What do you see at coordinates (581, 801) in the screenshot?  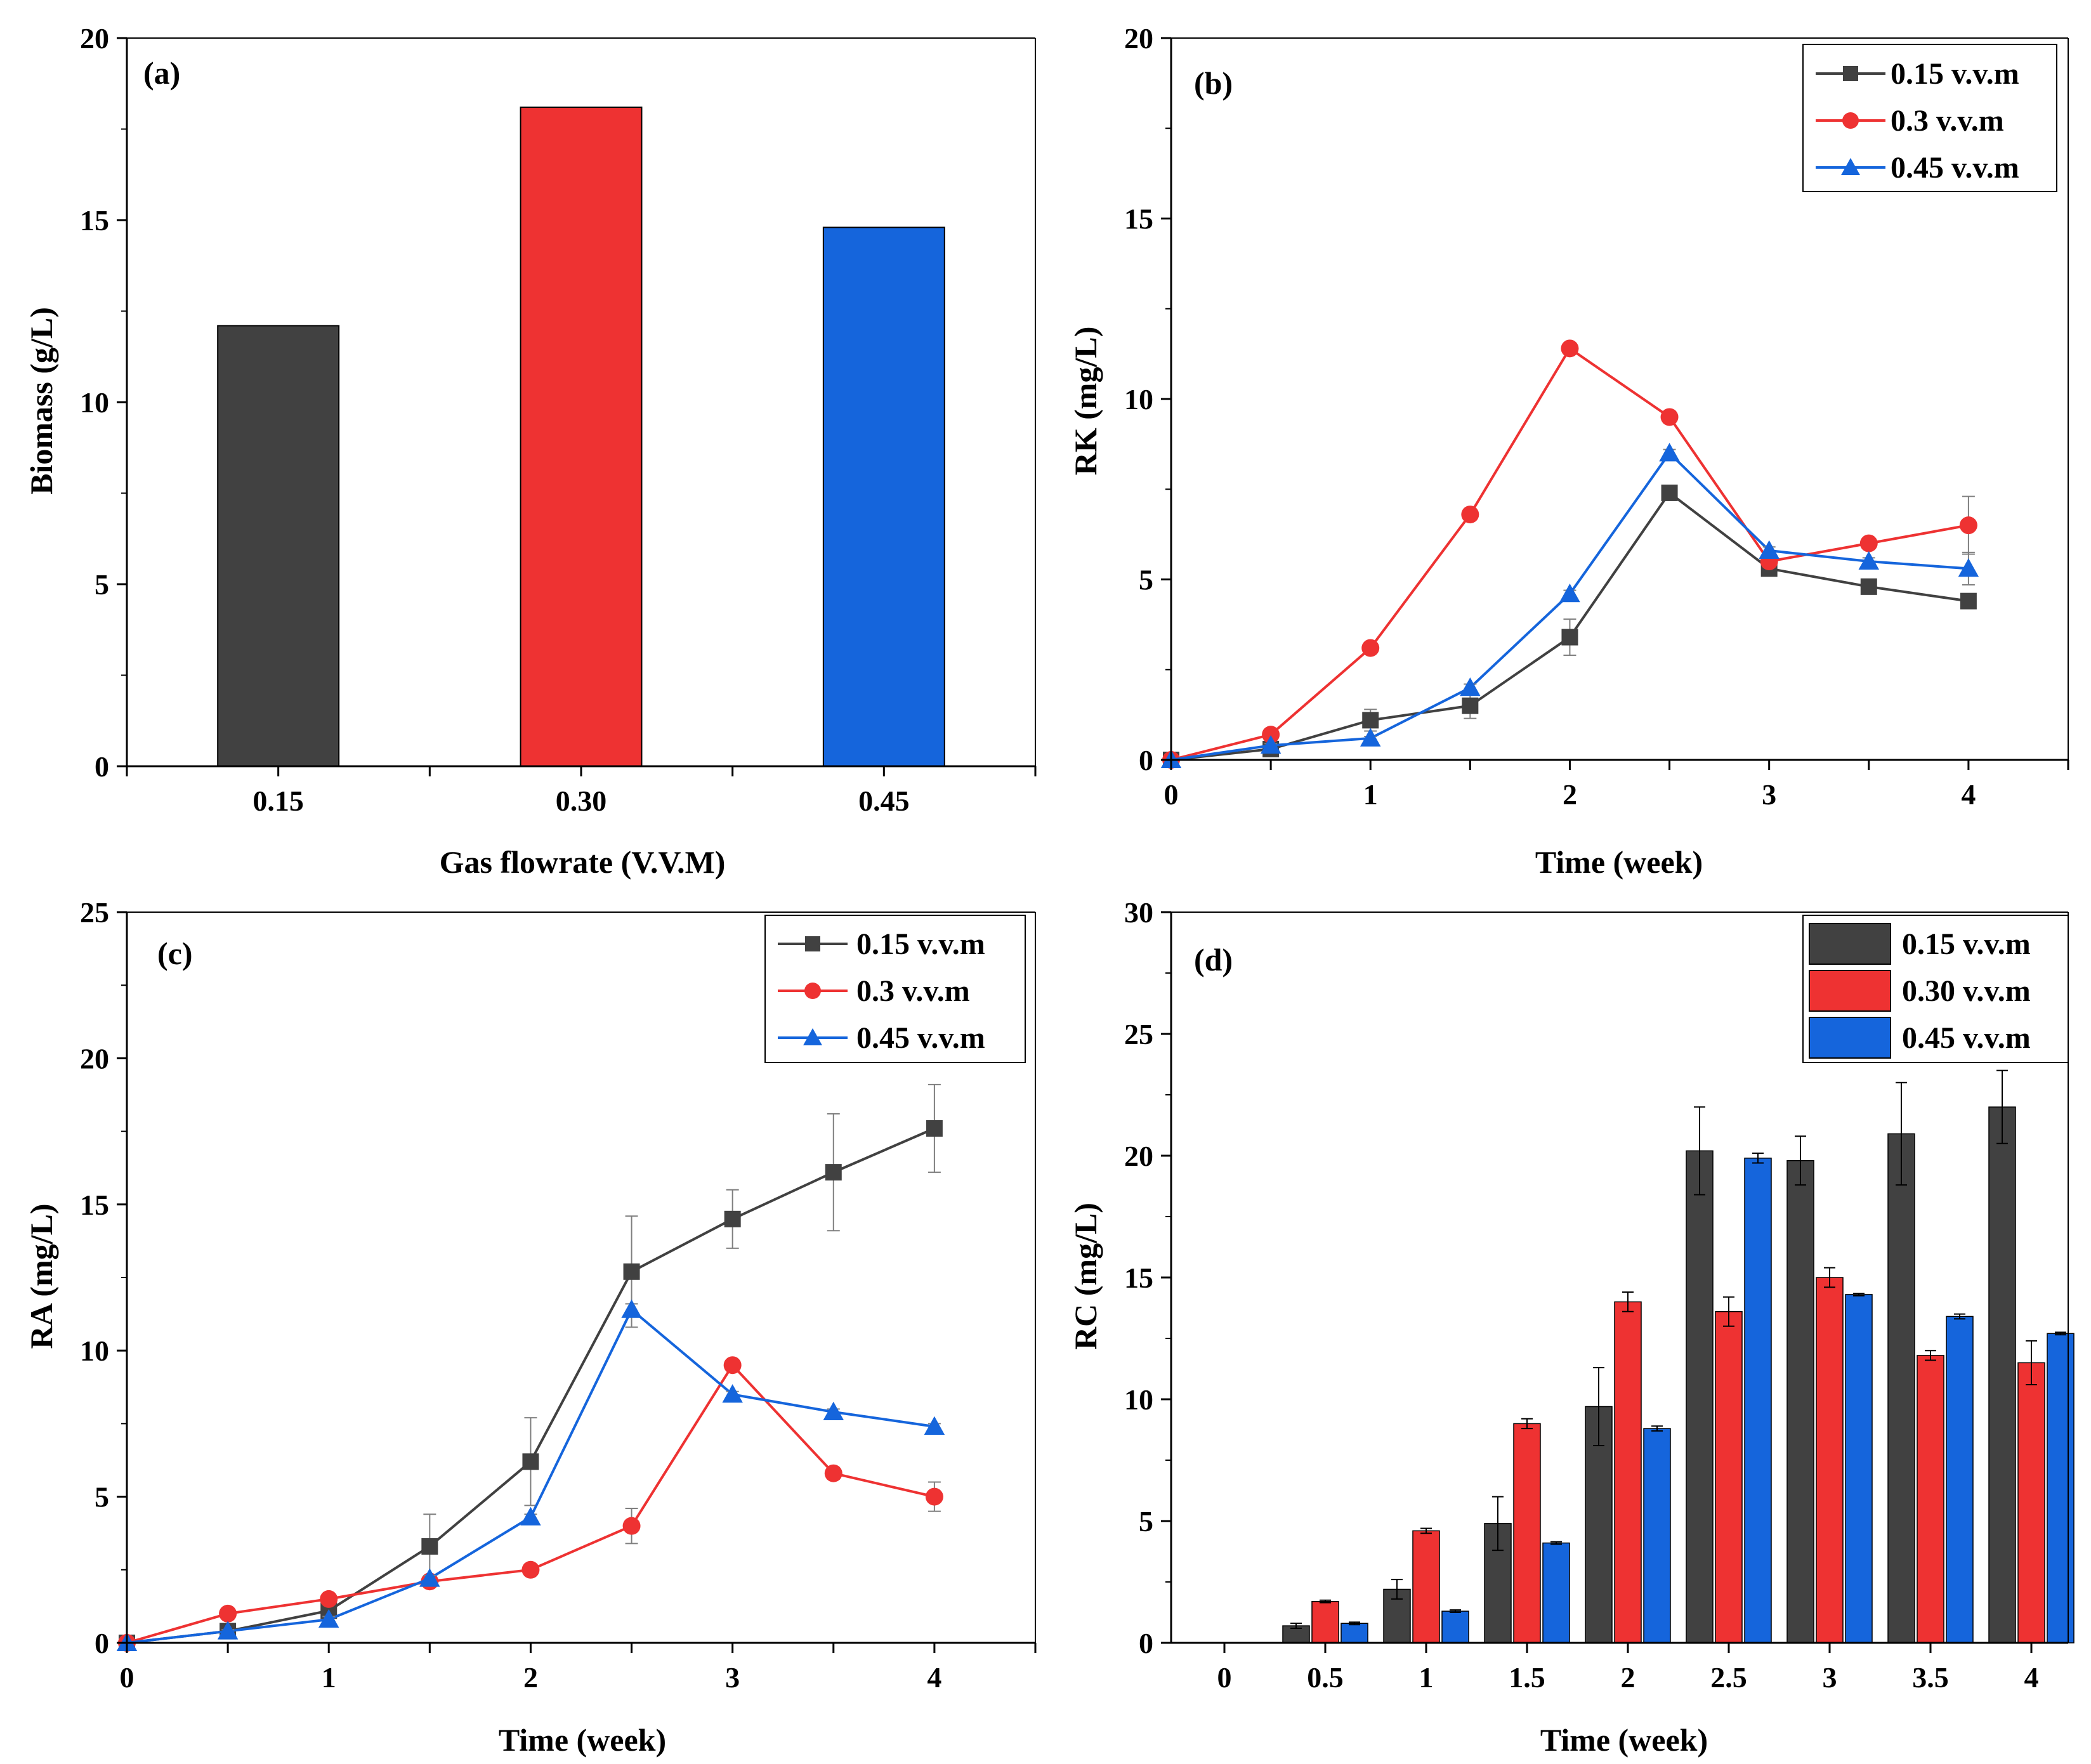 I see `x-tick-label: 0.30` at bounding box center [581, 801].